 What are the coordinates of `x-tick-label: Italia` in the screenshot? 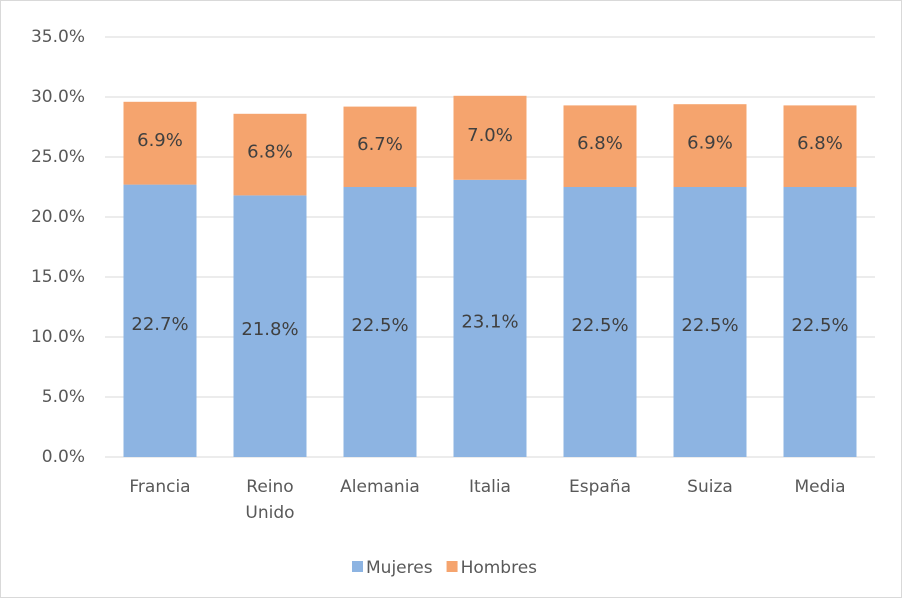 It's located at (490, 487).